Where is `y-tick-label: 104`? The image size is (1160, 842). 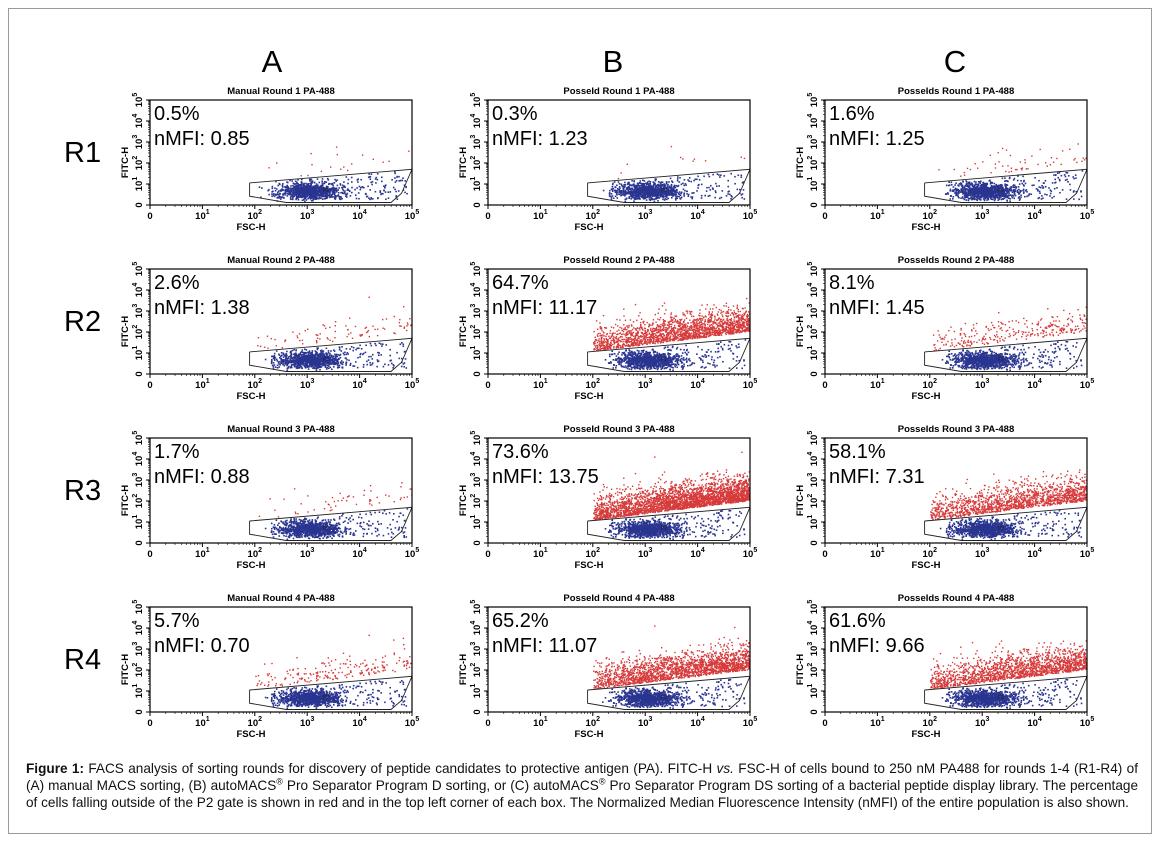 y-tick-label: 104 is located at coordinates (813, 121).